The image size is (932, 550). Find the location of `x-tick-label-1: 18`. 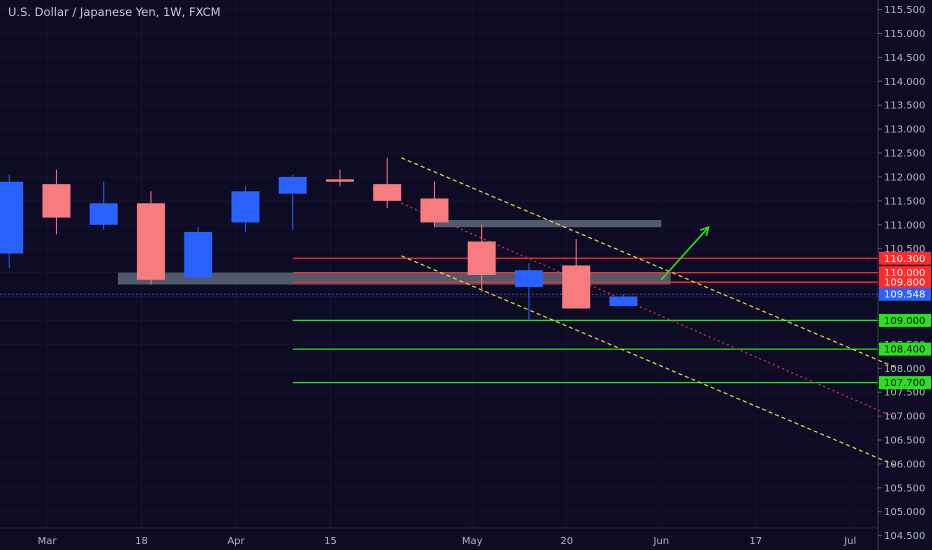

x-tick-label-1: 18 is located at coordinates (141, 541).